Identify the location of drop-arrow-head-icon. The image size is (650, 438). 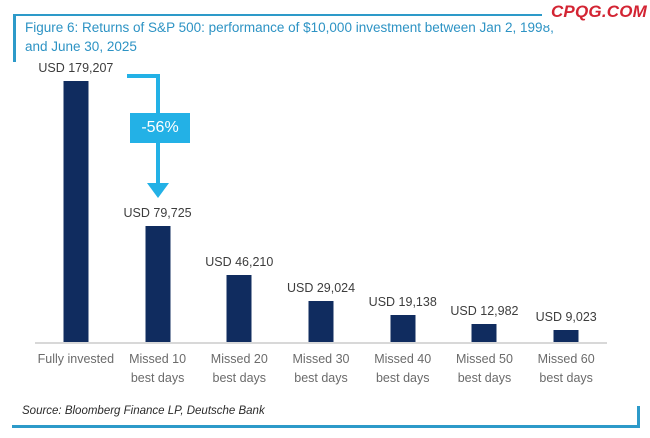
(158, 190).